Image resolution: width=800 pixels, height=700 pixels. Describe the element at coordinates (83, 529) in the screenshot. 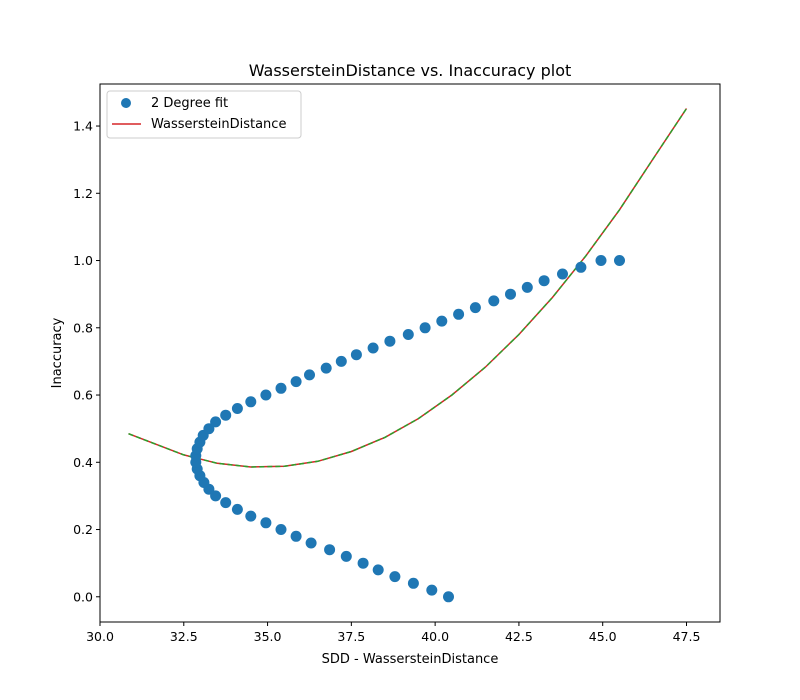

I see `y-tick-label: 0.2` at that location.